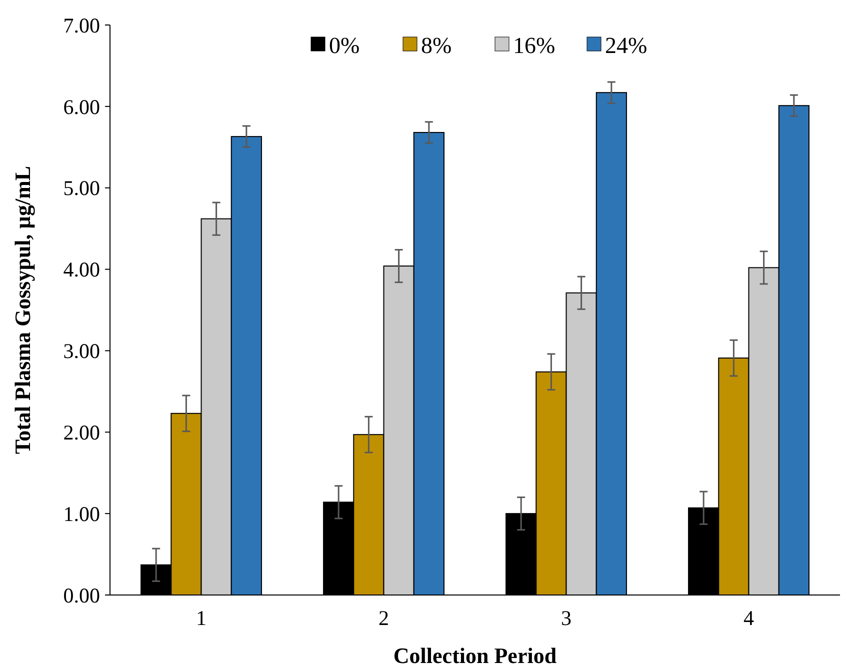 The image size is (848, 669). What do you see at coordinates (81, 351) in the screenshot?
I see `y-tick-label: 3.00` at bounding box center [81, 351].